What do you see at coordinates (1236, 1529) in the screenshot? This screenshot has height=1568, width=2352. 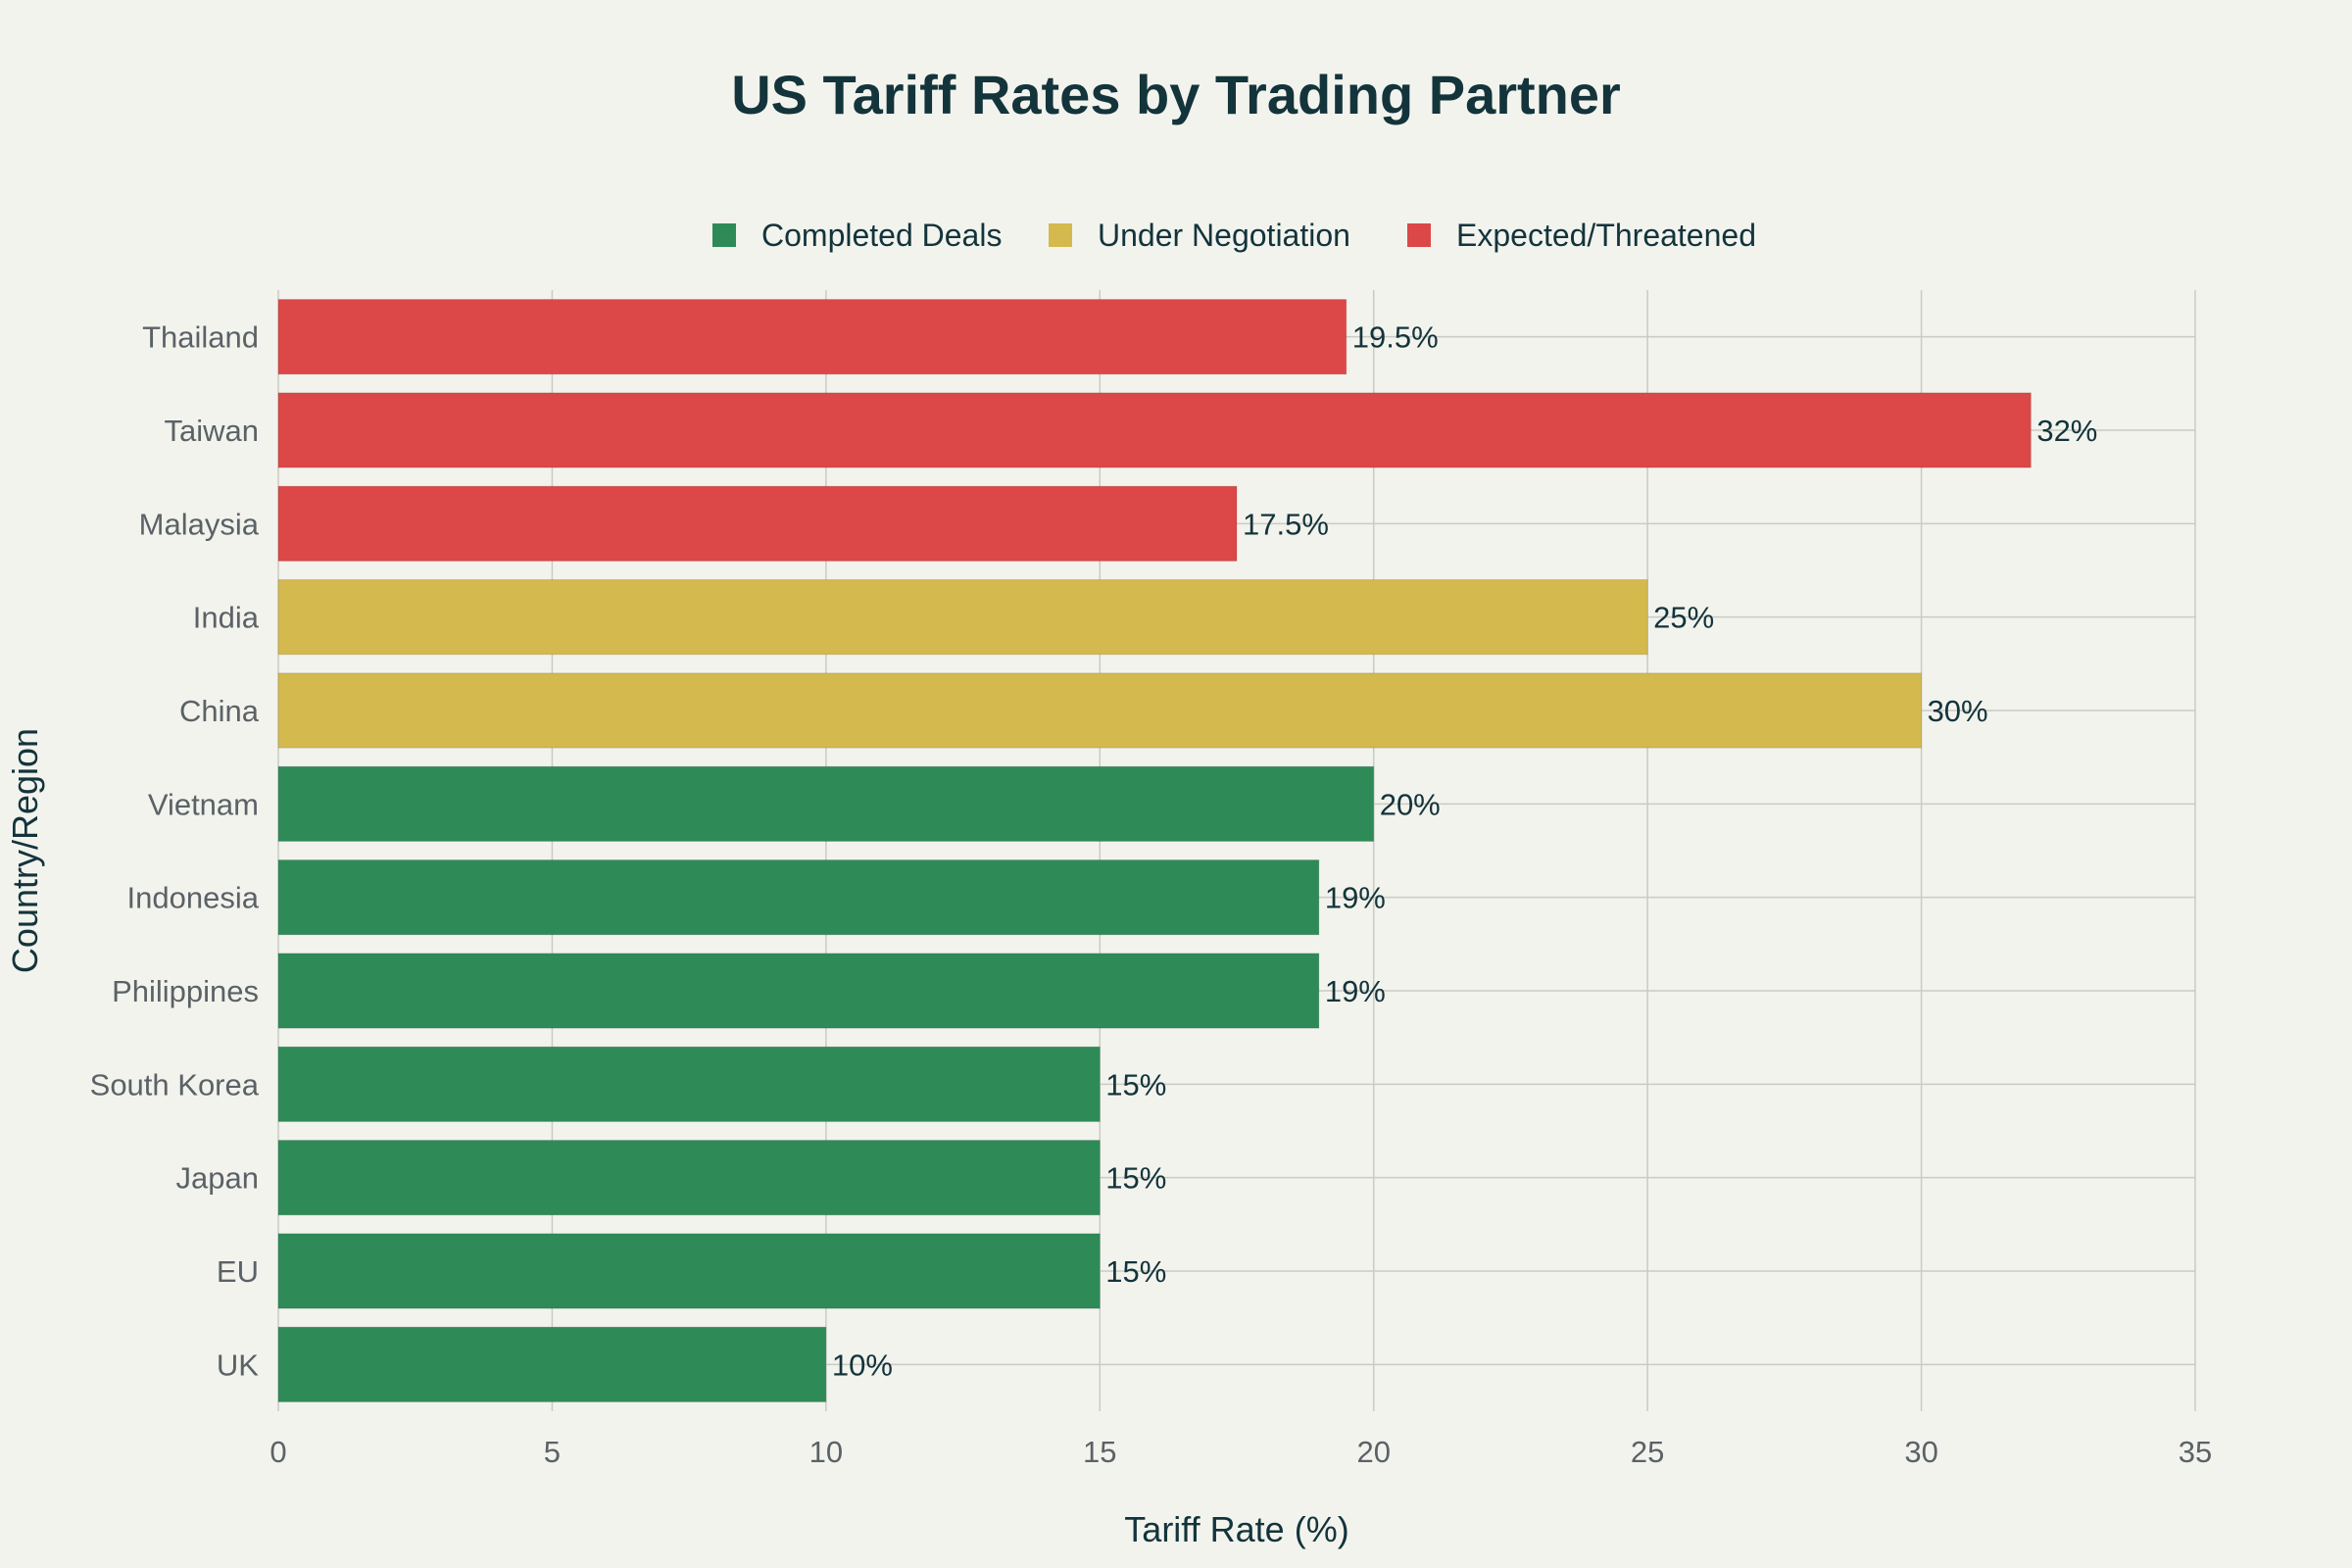 I see `x-axis-title: Tariff Rate (%)` at bounding box center [1236, 1529].